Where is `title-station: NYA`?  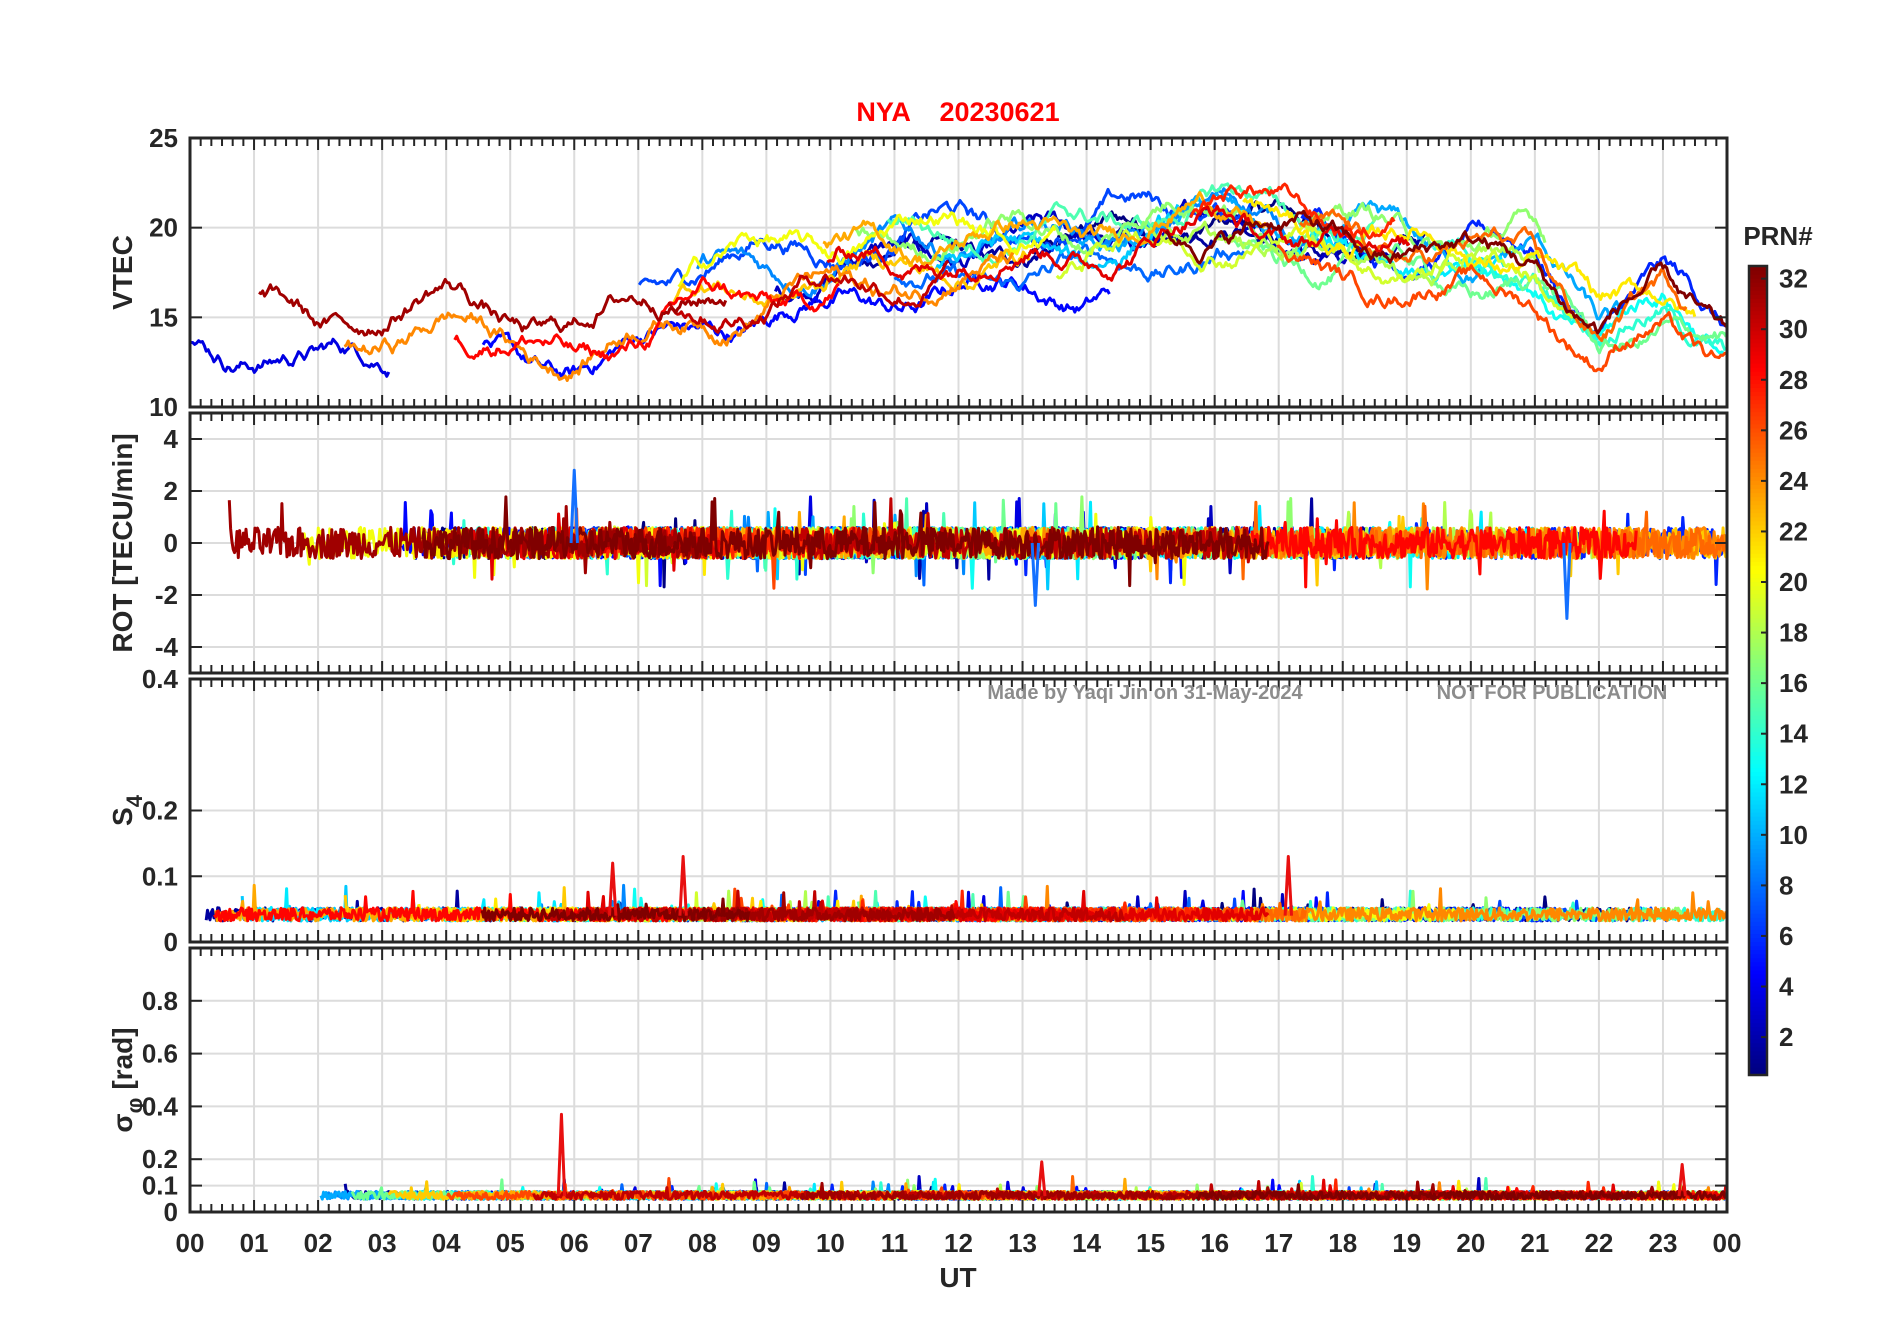 title-station: NYA is located at coordinates (883, 112).